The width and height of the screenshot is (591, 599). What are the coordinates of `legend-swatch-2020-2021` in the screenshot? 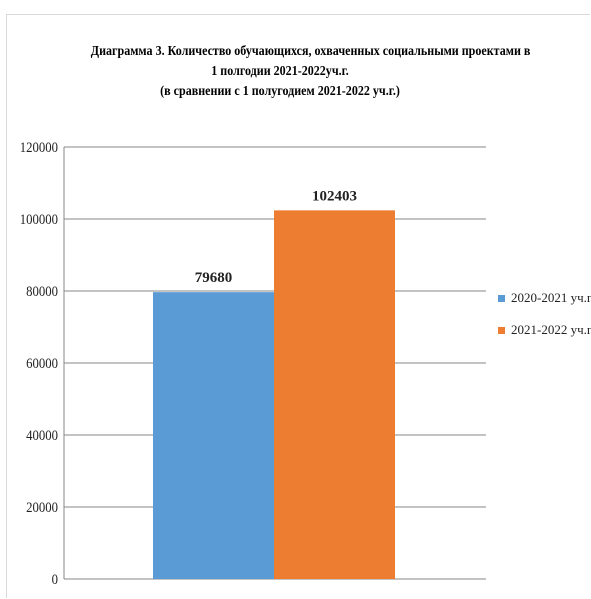 It's located at (501, 298).